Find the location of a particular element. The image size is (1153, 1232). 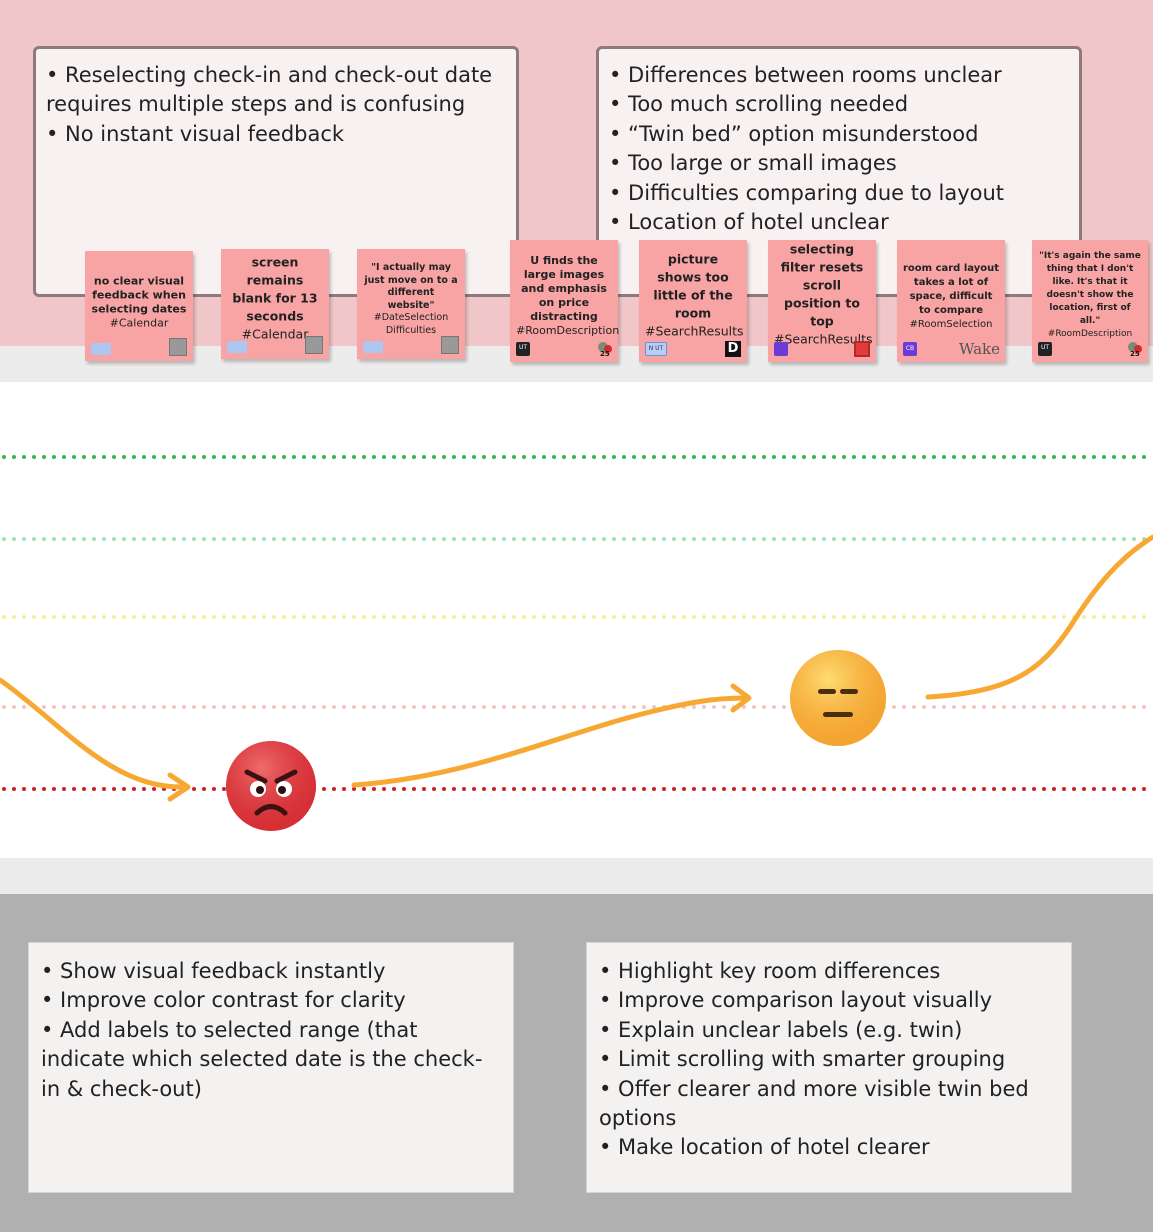

note-line: • Limit scrolling with smarter grouping is located at coordinates (802, 1059).